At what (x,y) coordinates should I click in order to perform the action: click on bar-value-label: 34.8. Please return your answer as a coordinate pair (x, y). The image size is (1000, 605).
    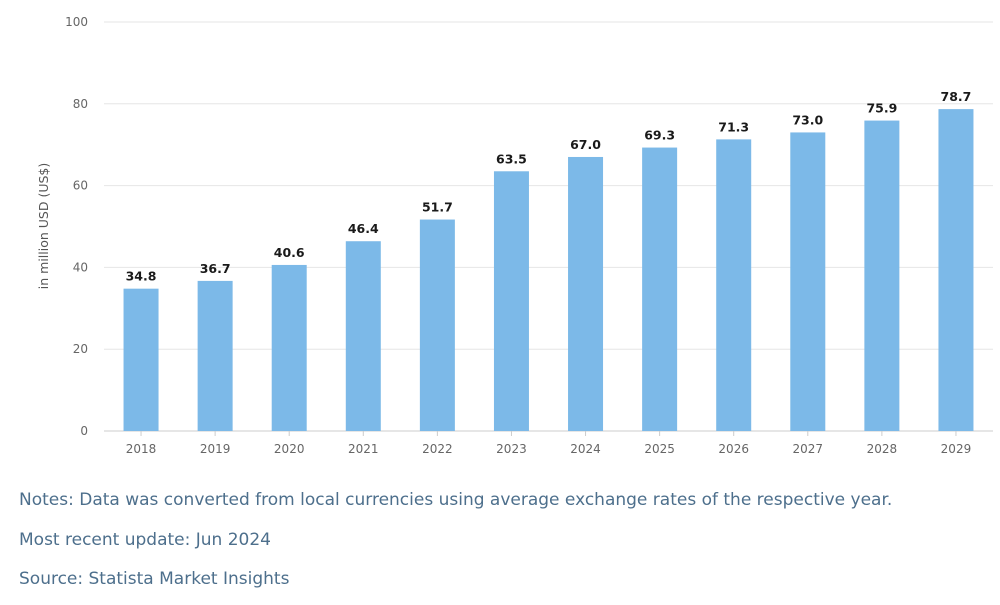
    Looking at the image, I should click on (141, 276).